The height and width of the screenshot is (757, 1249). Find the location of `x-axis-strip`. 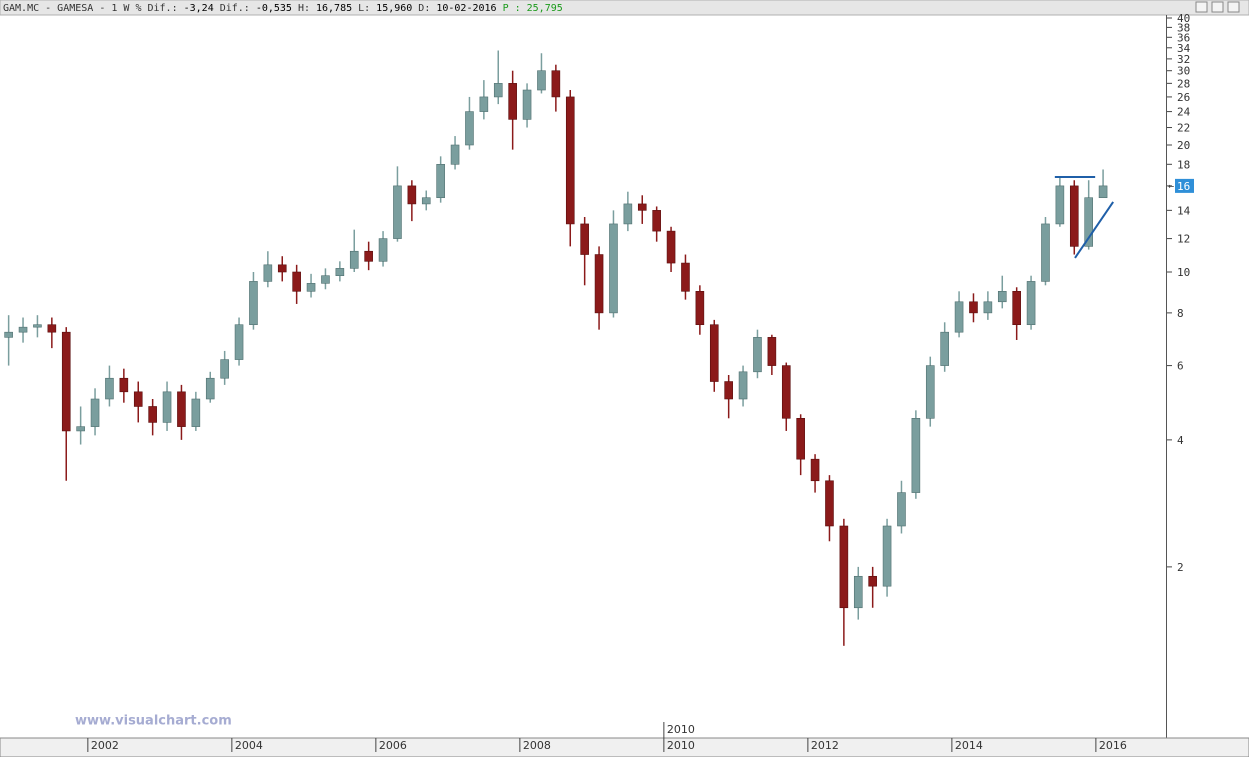

x-axis-strip is located at coordinates (624, 747).